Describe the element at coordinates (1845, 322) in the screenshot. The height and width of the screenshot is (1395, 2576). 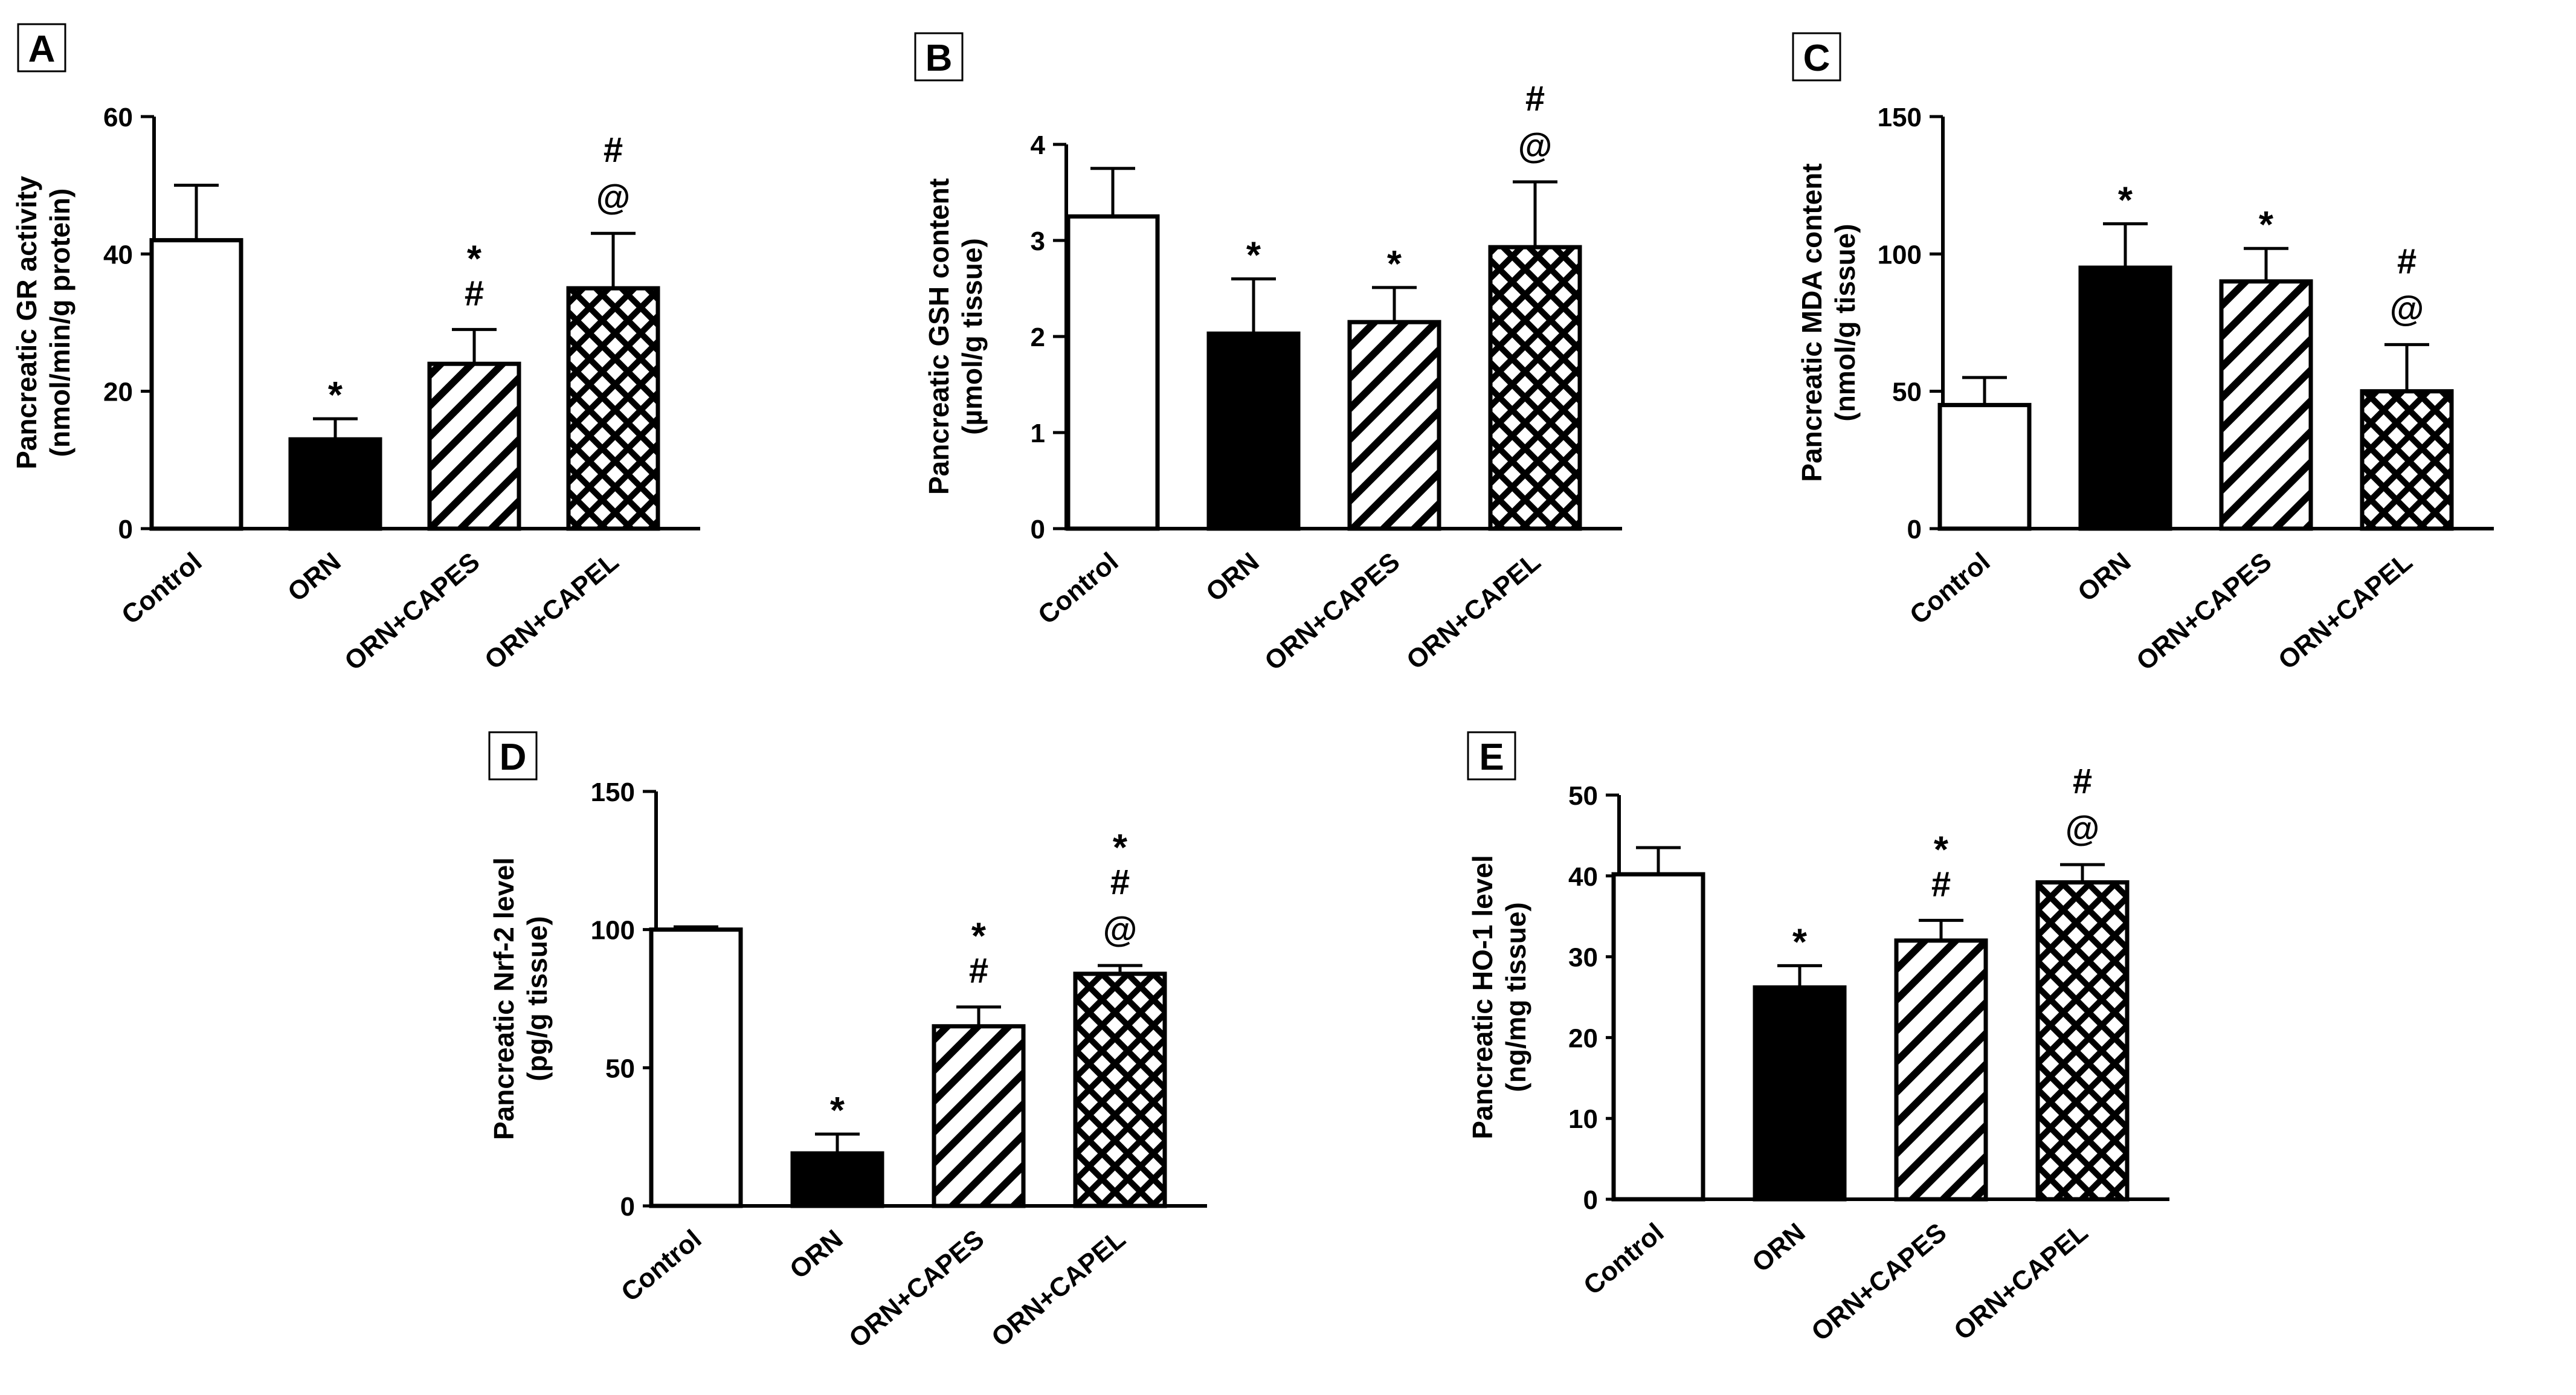
I see `y-axis-unit: (nmol/g tissue)` at that location.